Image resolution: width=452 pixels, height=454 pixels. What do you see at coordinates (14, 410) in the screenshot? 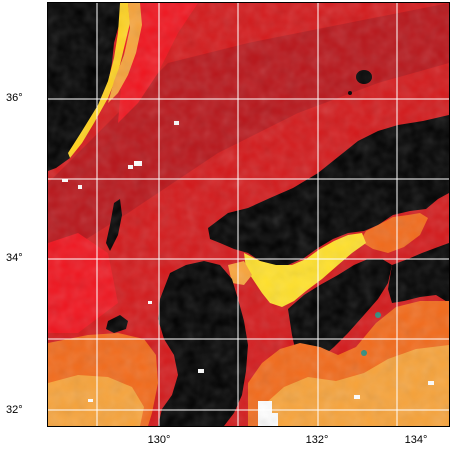
I see `lat-label-32: 32°` at bounding box center [14, 410].